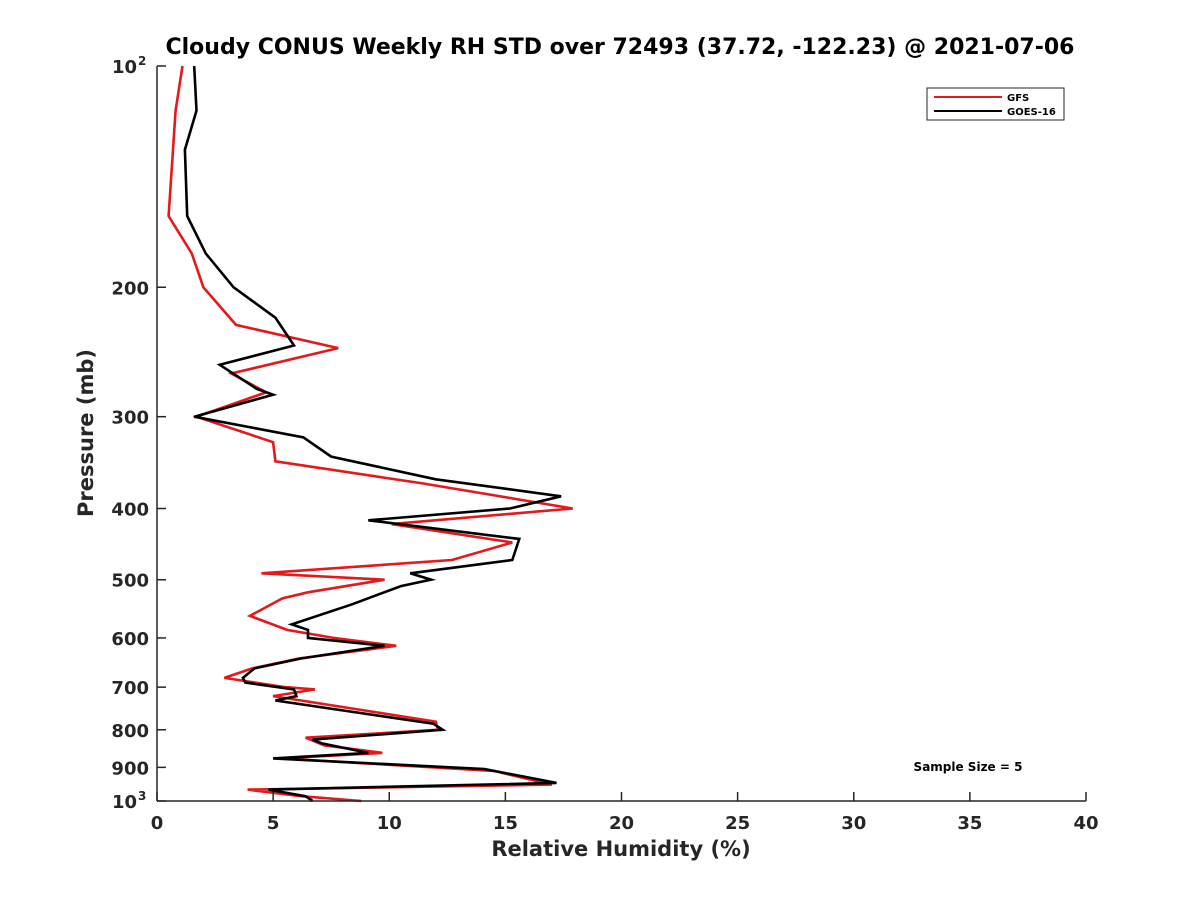 Image resolution: width=1200 pixels, height=900 pixels. Describe the element at coordinates (130, 288) in the screenshot. I see `y-tick-label: 200` at that location.